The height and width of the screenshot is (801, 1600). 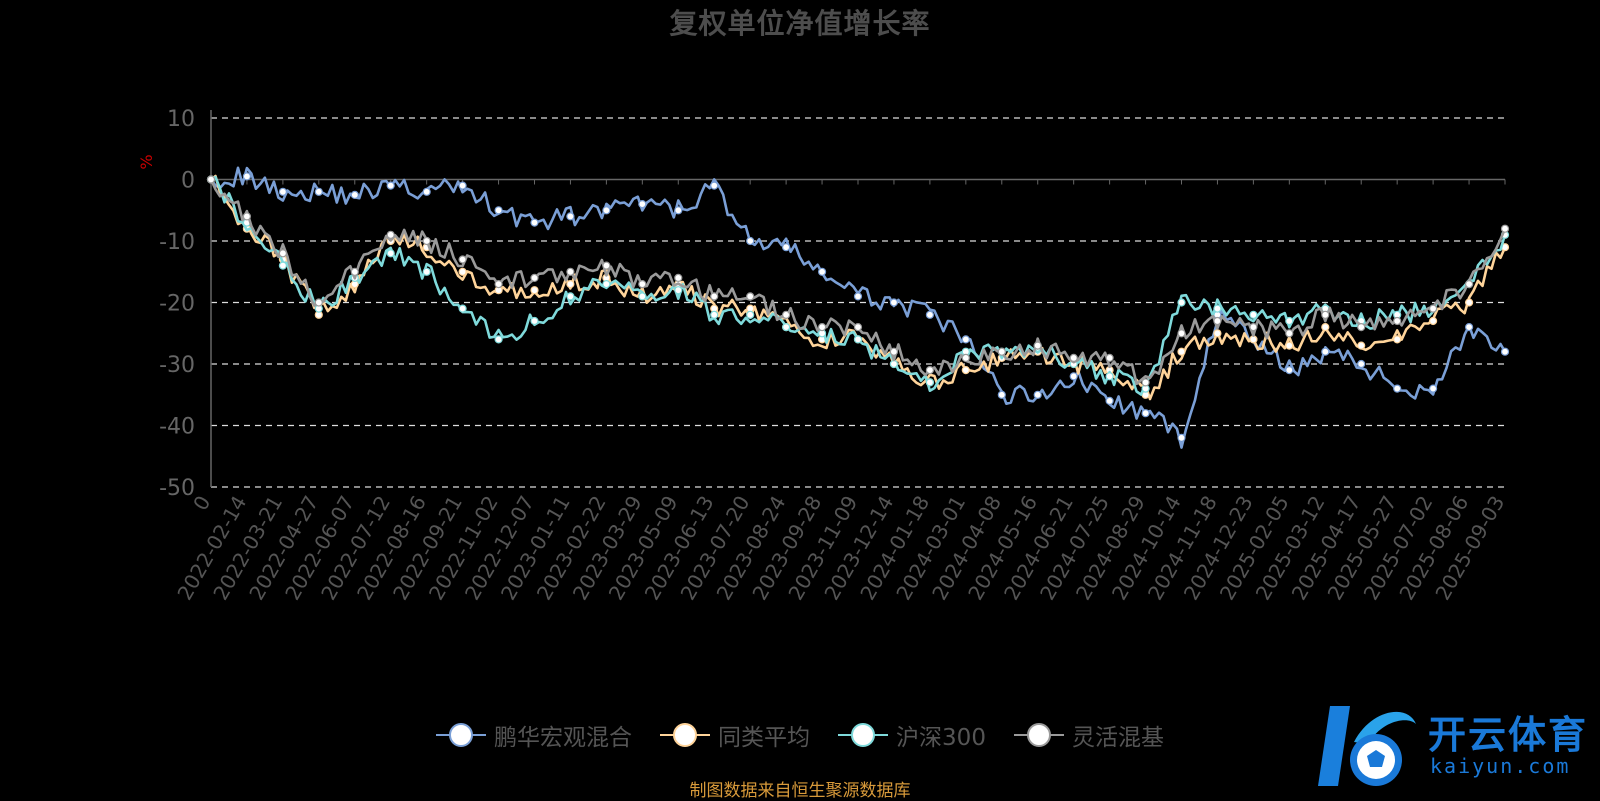 I want to click on y-tick-label: 0, so click(x=188, y=181).